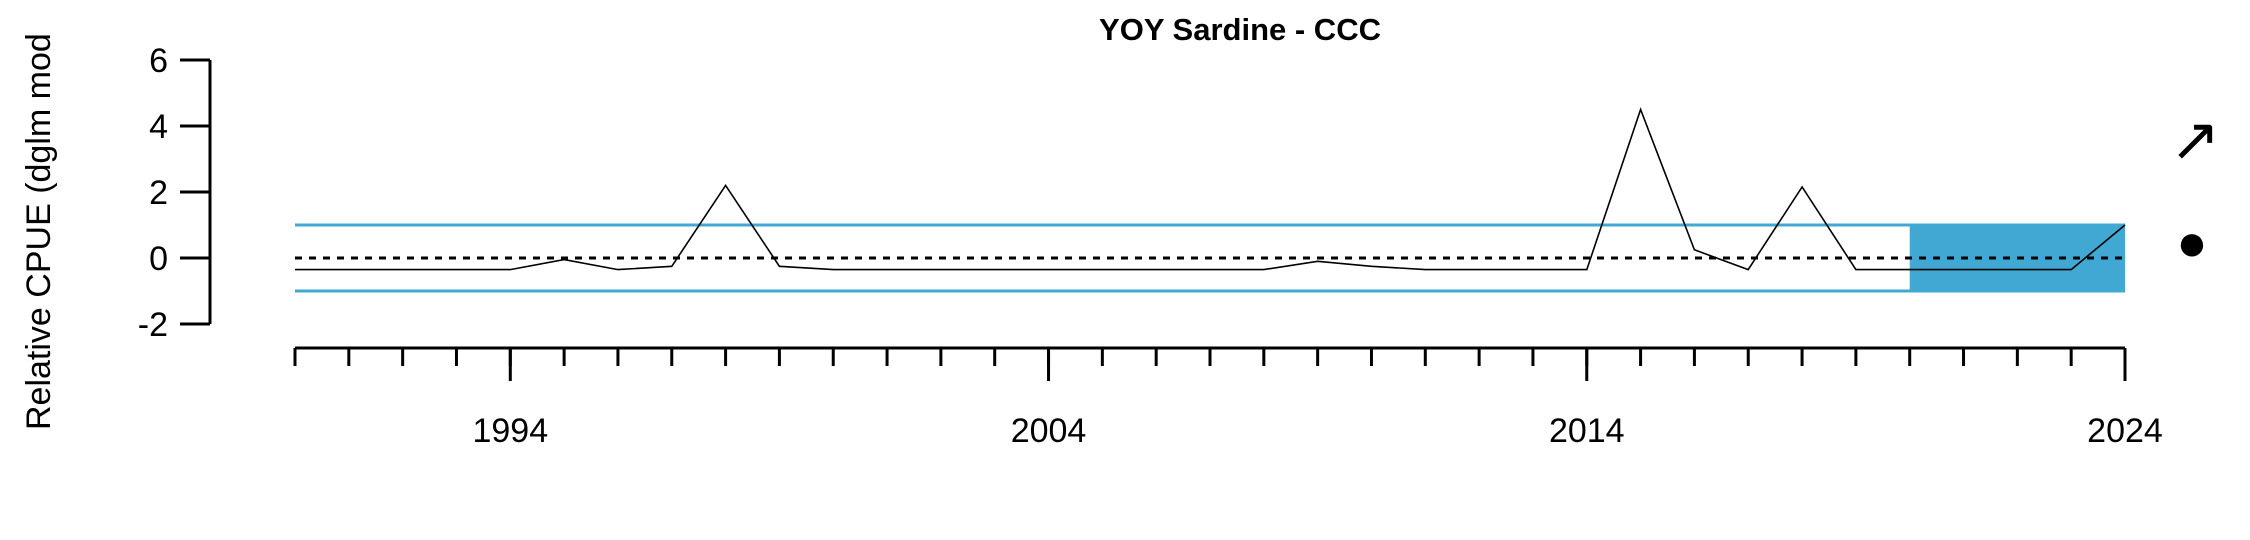  What do you see at coordinates (158, 61) in the screenshot?
I see `y-tick-label: 6` at bounding box center [158, 61].